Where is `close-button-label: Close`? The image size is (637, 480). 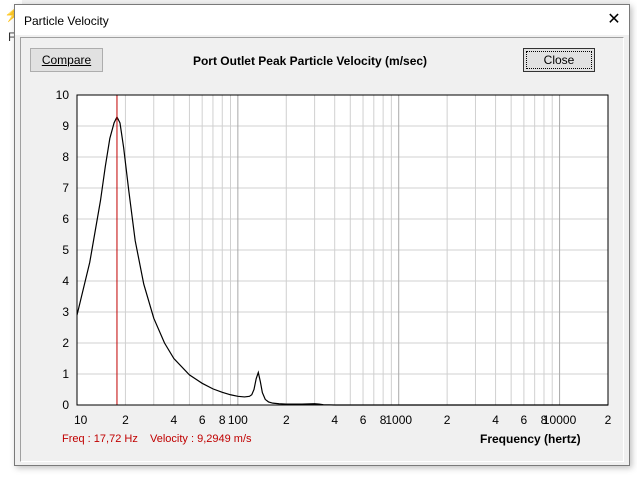
close-button-label: Close is located at coordinates (559, 60).